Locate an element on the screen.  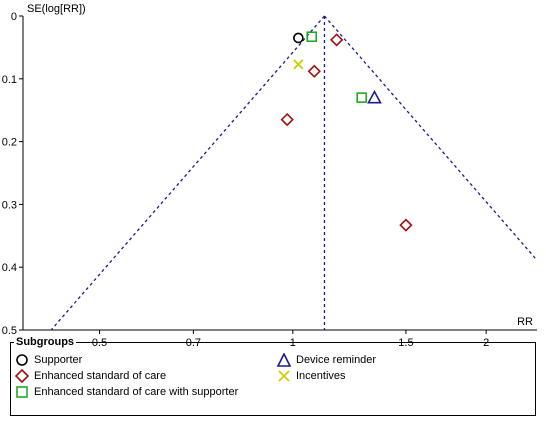
legend-item-enhanced-standard: Enhanced standard of care is located at coordinates (90, 376).